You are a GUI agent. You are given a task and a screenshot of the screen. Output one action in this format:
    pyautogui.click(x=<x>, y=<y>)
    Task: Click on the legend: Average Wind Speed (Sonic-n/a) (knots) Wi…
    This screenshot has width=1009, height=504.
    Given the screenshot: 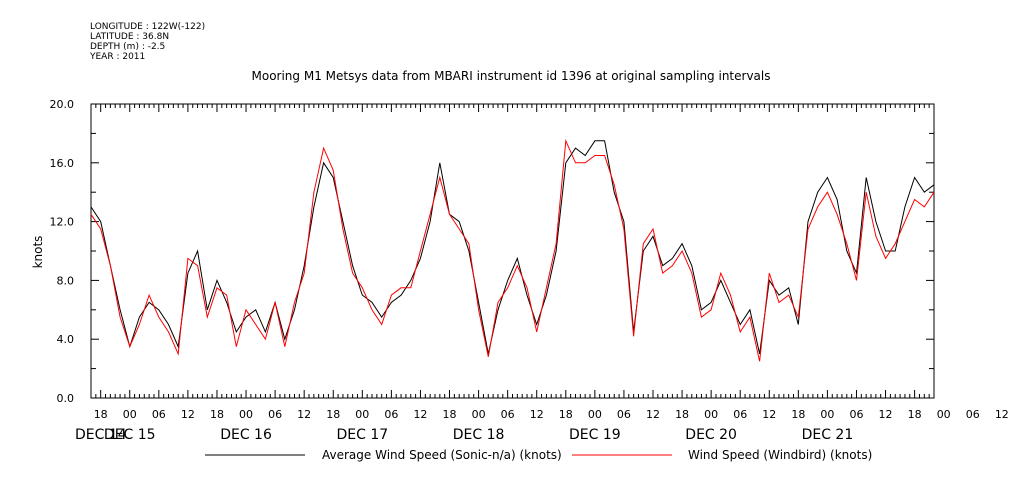 What is the action you would take?
    pyautogui.click(x=538, y=455)
    